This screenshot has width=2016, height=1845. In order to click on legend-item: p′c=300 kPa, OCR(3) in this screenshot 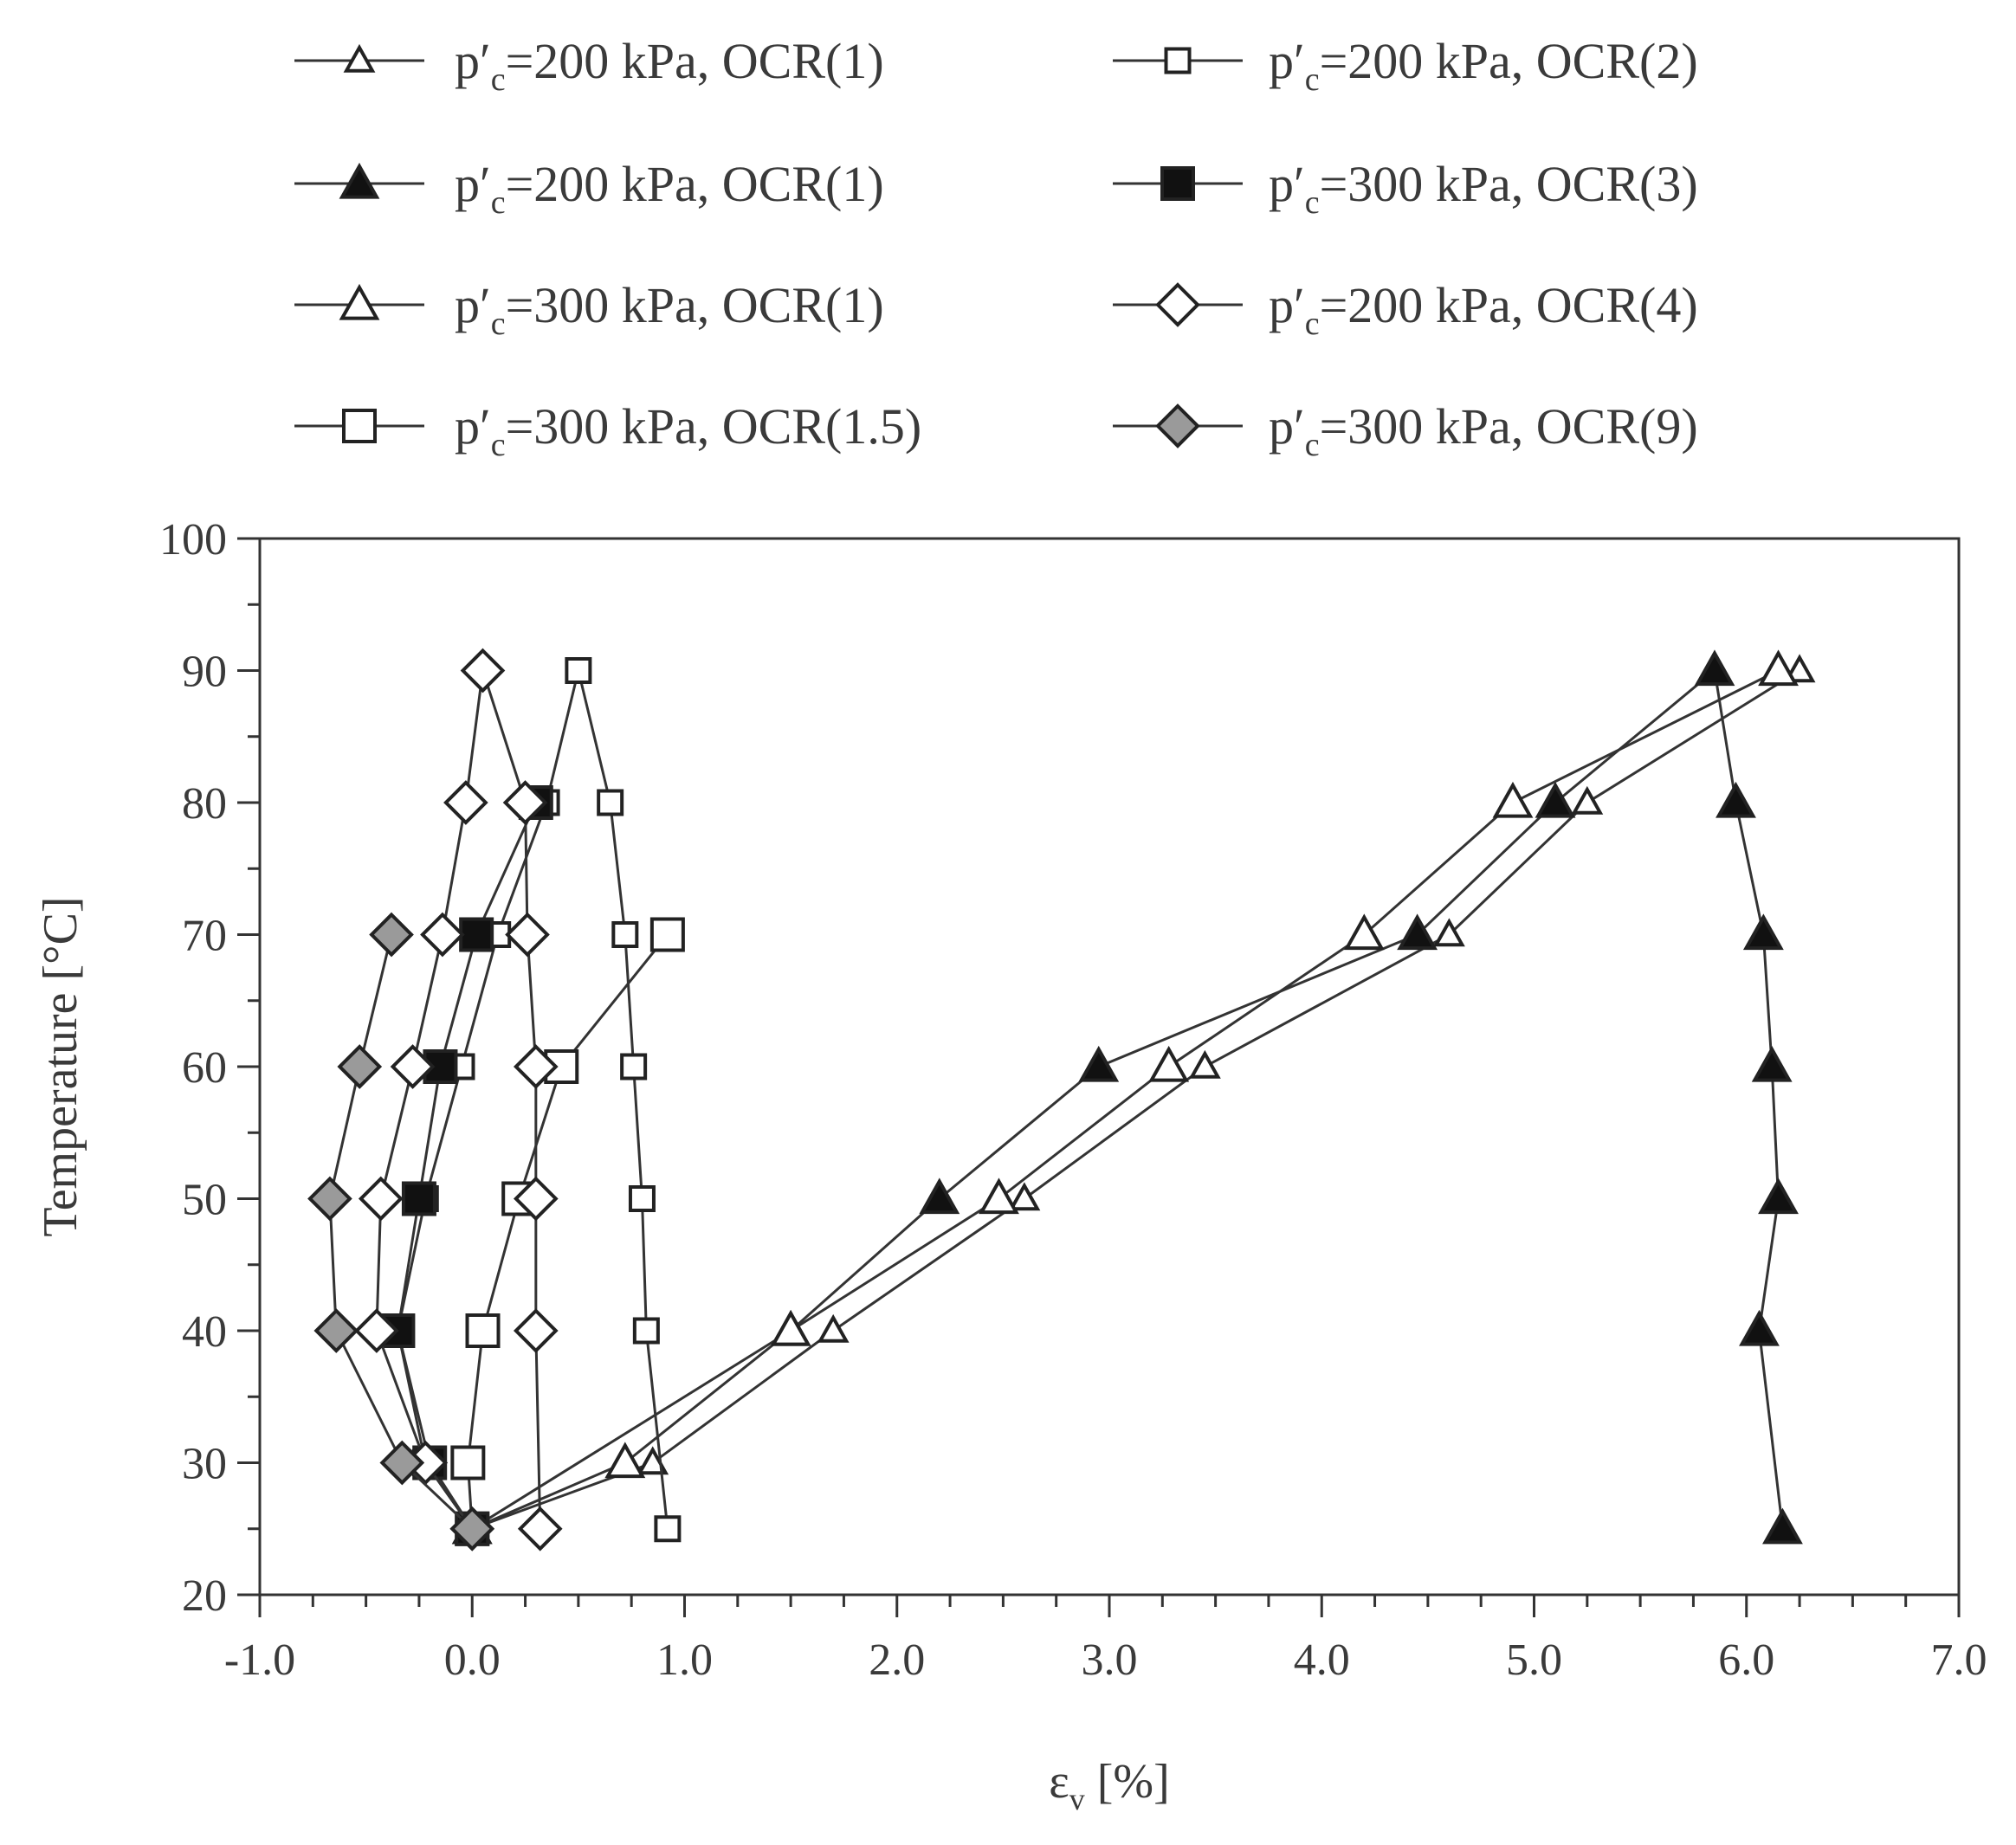, I will do `click(1405, 189)`.